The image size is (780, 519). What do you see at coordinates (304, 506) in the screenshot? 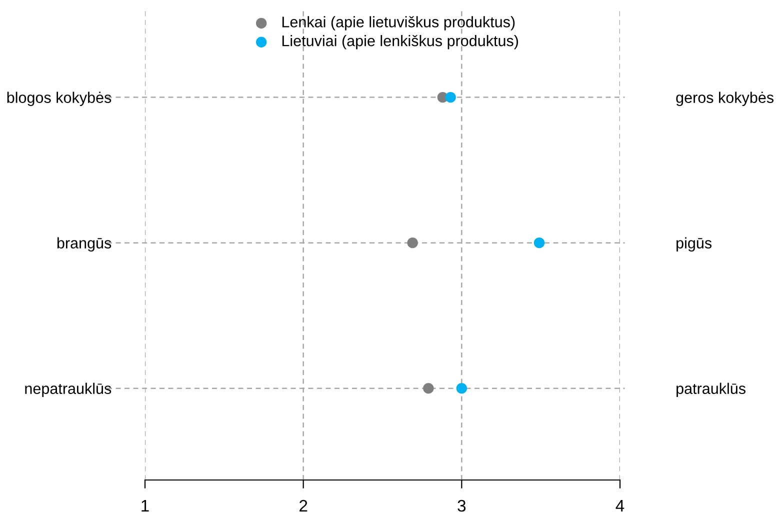
I see `x-tick-label: 2` at bounding box center [304, 506].